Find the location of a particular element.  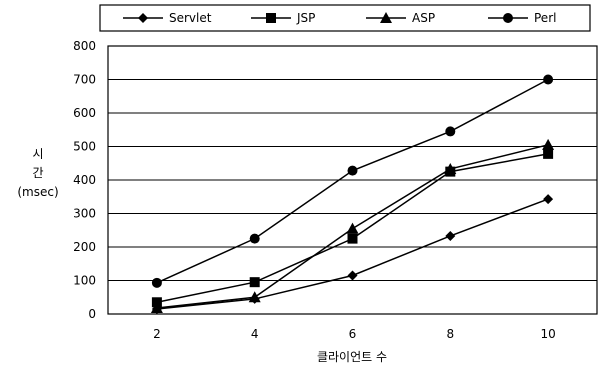

legend-label-servlet: Servlet is located at coordinates (190, 18).